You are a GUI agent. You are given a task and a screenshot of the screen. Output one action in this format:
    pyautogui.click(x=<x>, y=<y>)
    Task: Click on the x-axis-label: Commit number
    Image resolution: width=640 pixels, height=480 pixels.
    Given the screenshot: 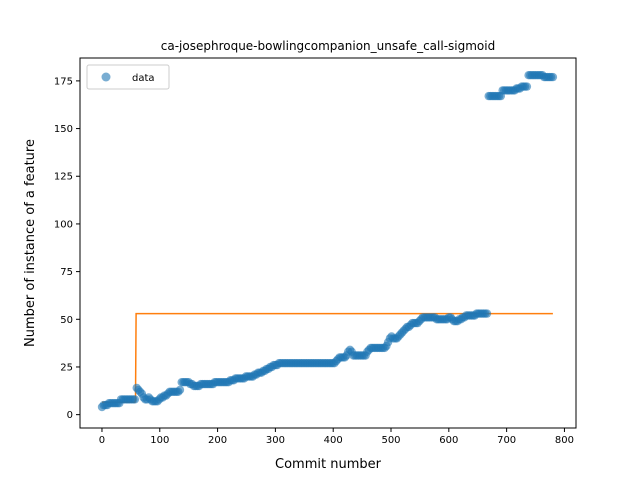 What is the action you would take?
    pyautogui.click(x=328, y=464)
    